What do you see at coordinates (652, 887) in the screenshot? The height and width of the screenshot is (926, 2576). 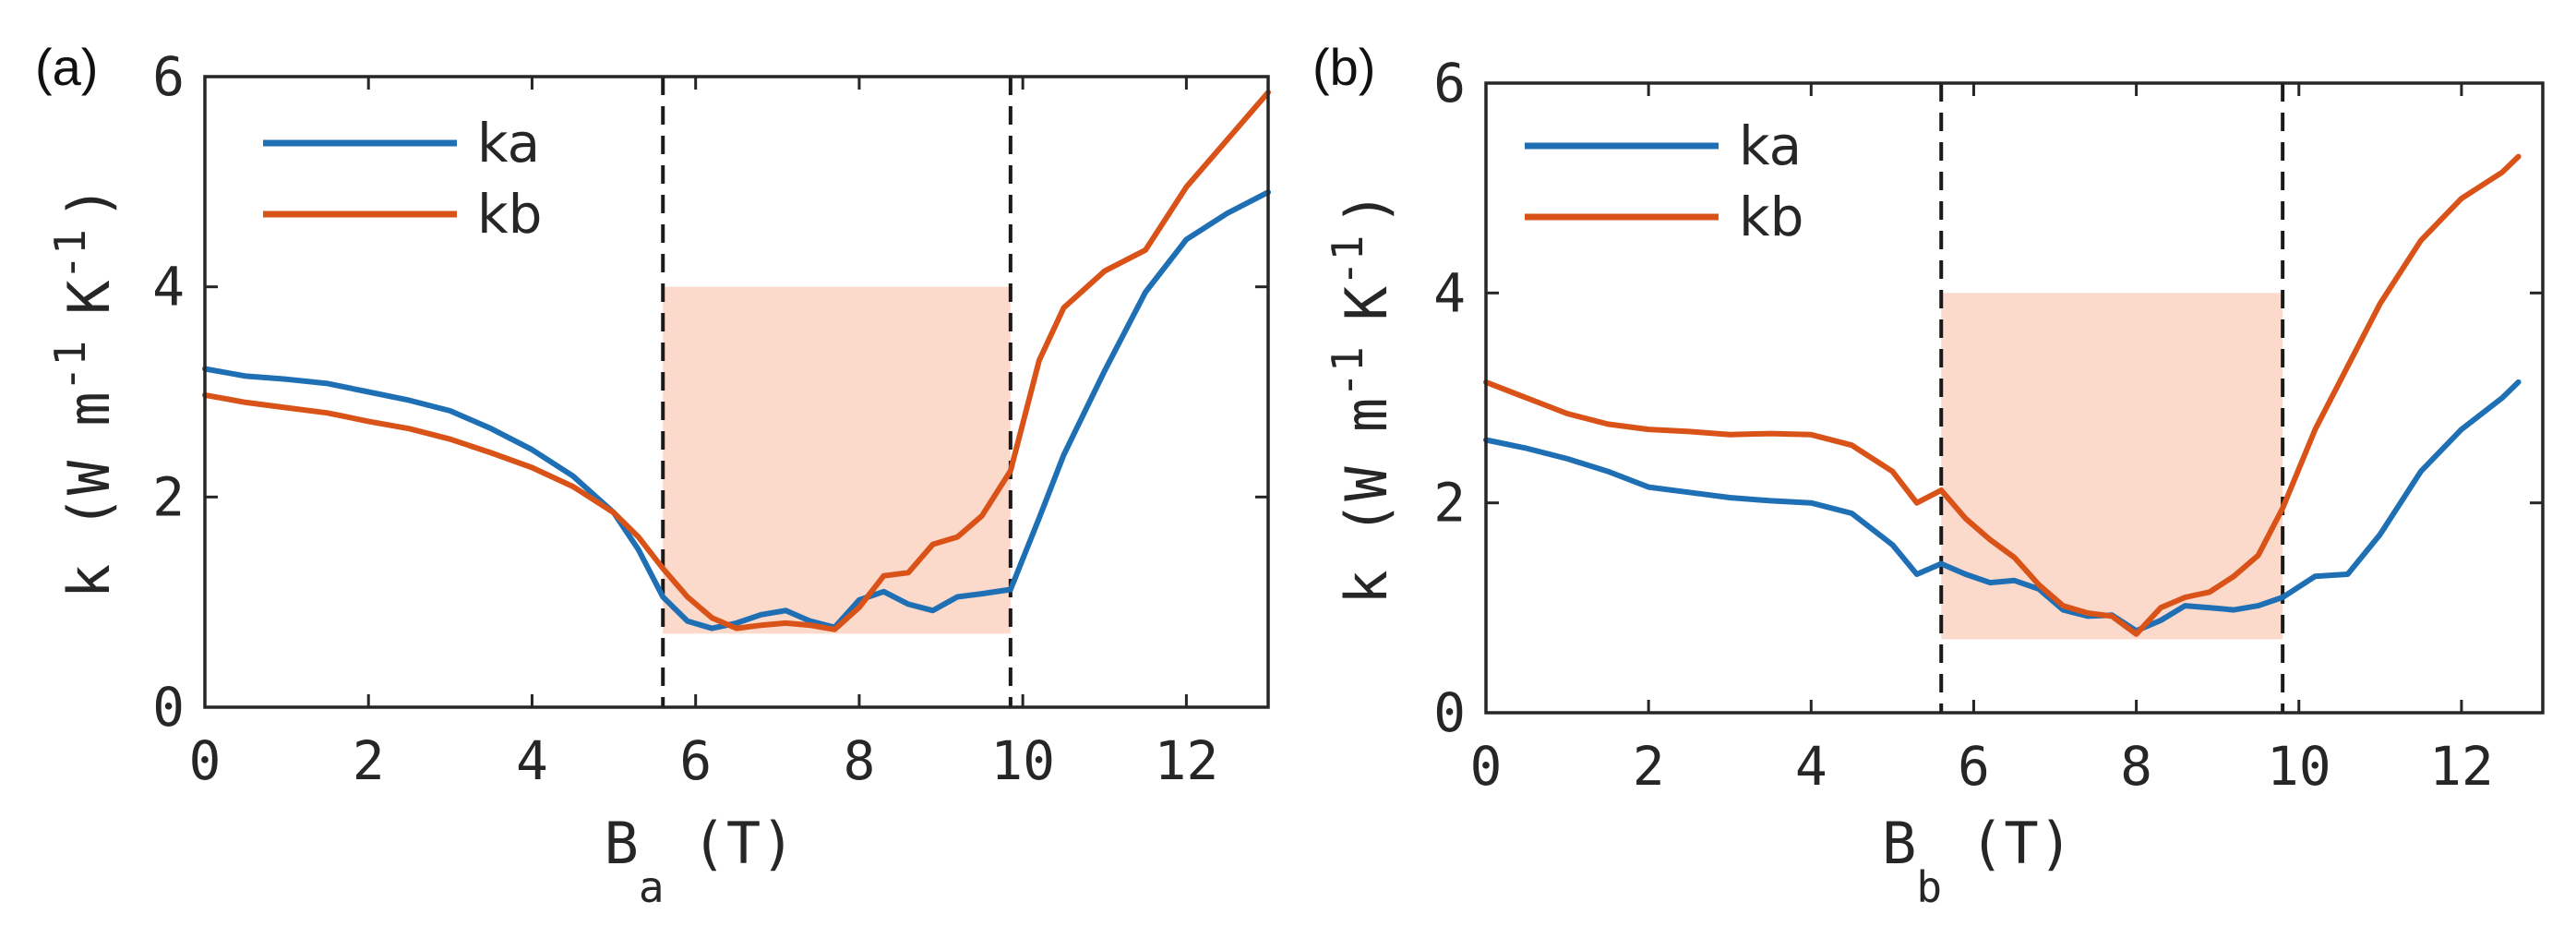 I see `x-axis-label-sub: a` at bounding box center [652, 887].